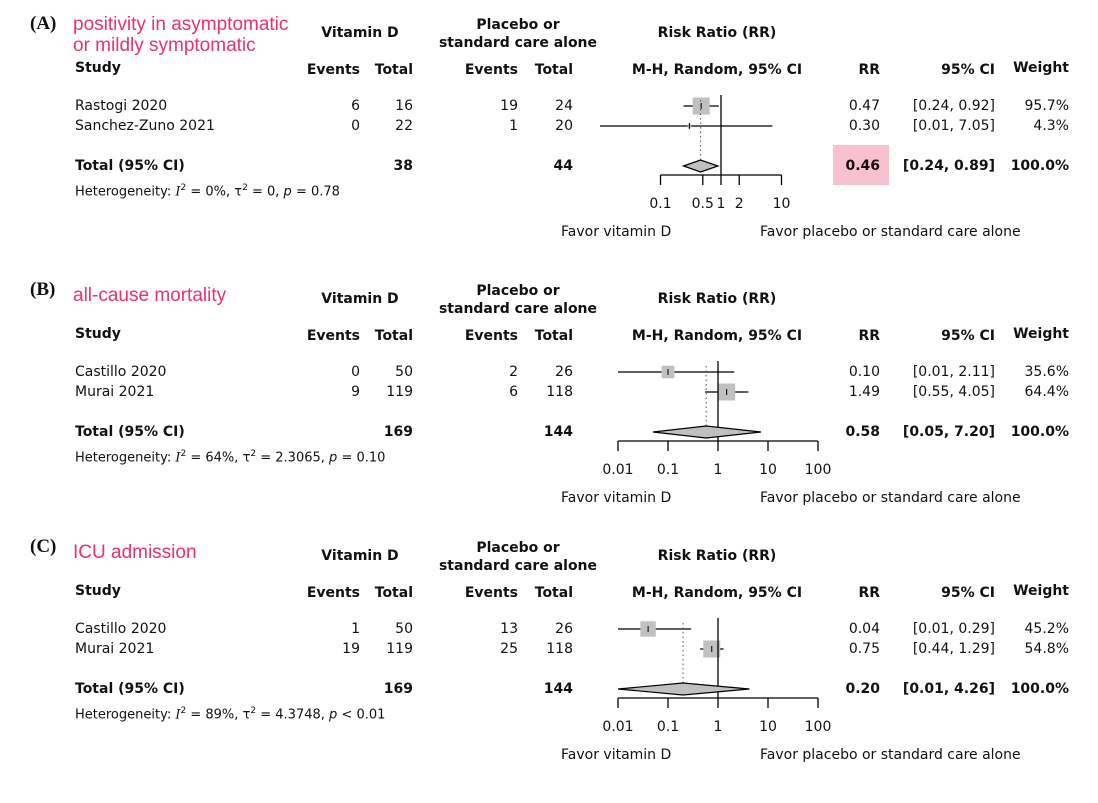 This screenshot has height=803, width=1098. I want to click on weight-value: 64.4%, so click(1046, 392).